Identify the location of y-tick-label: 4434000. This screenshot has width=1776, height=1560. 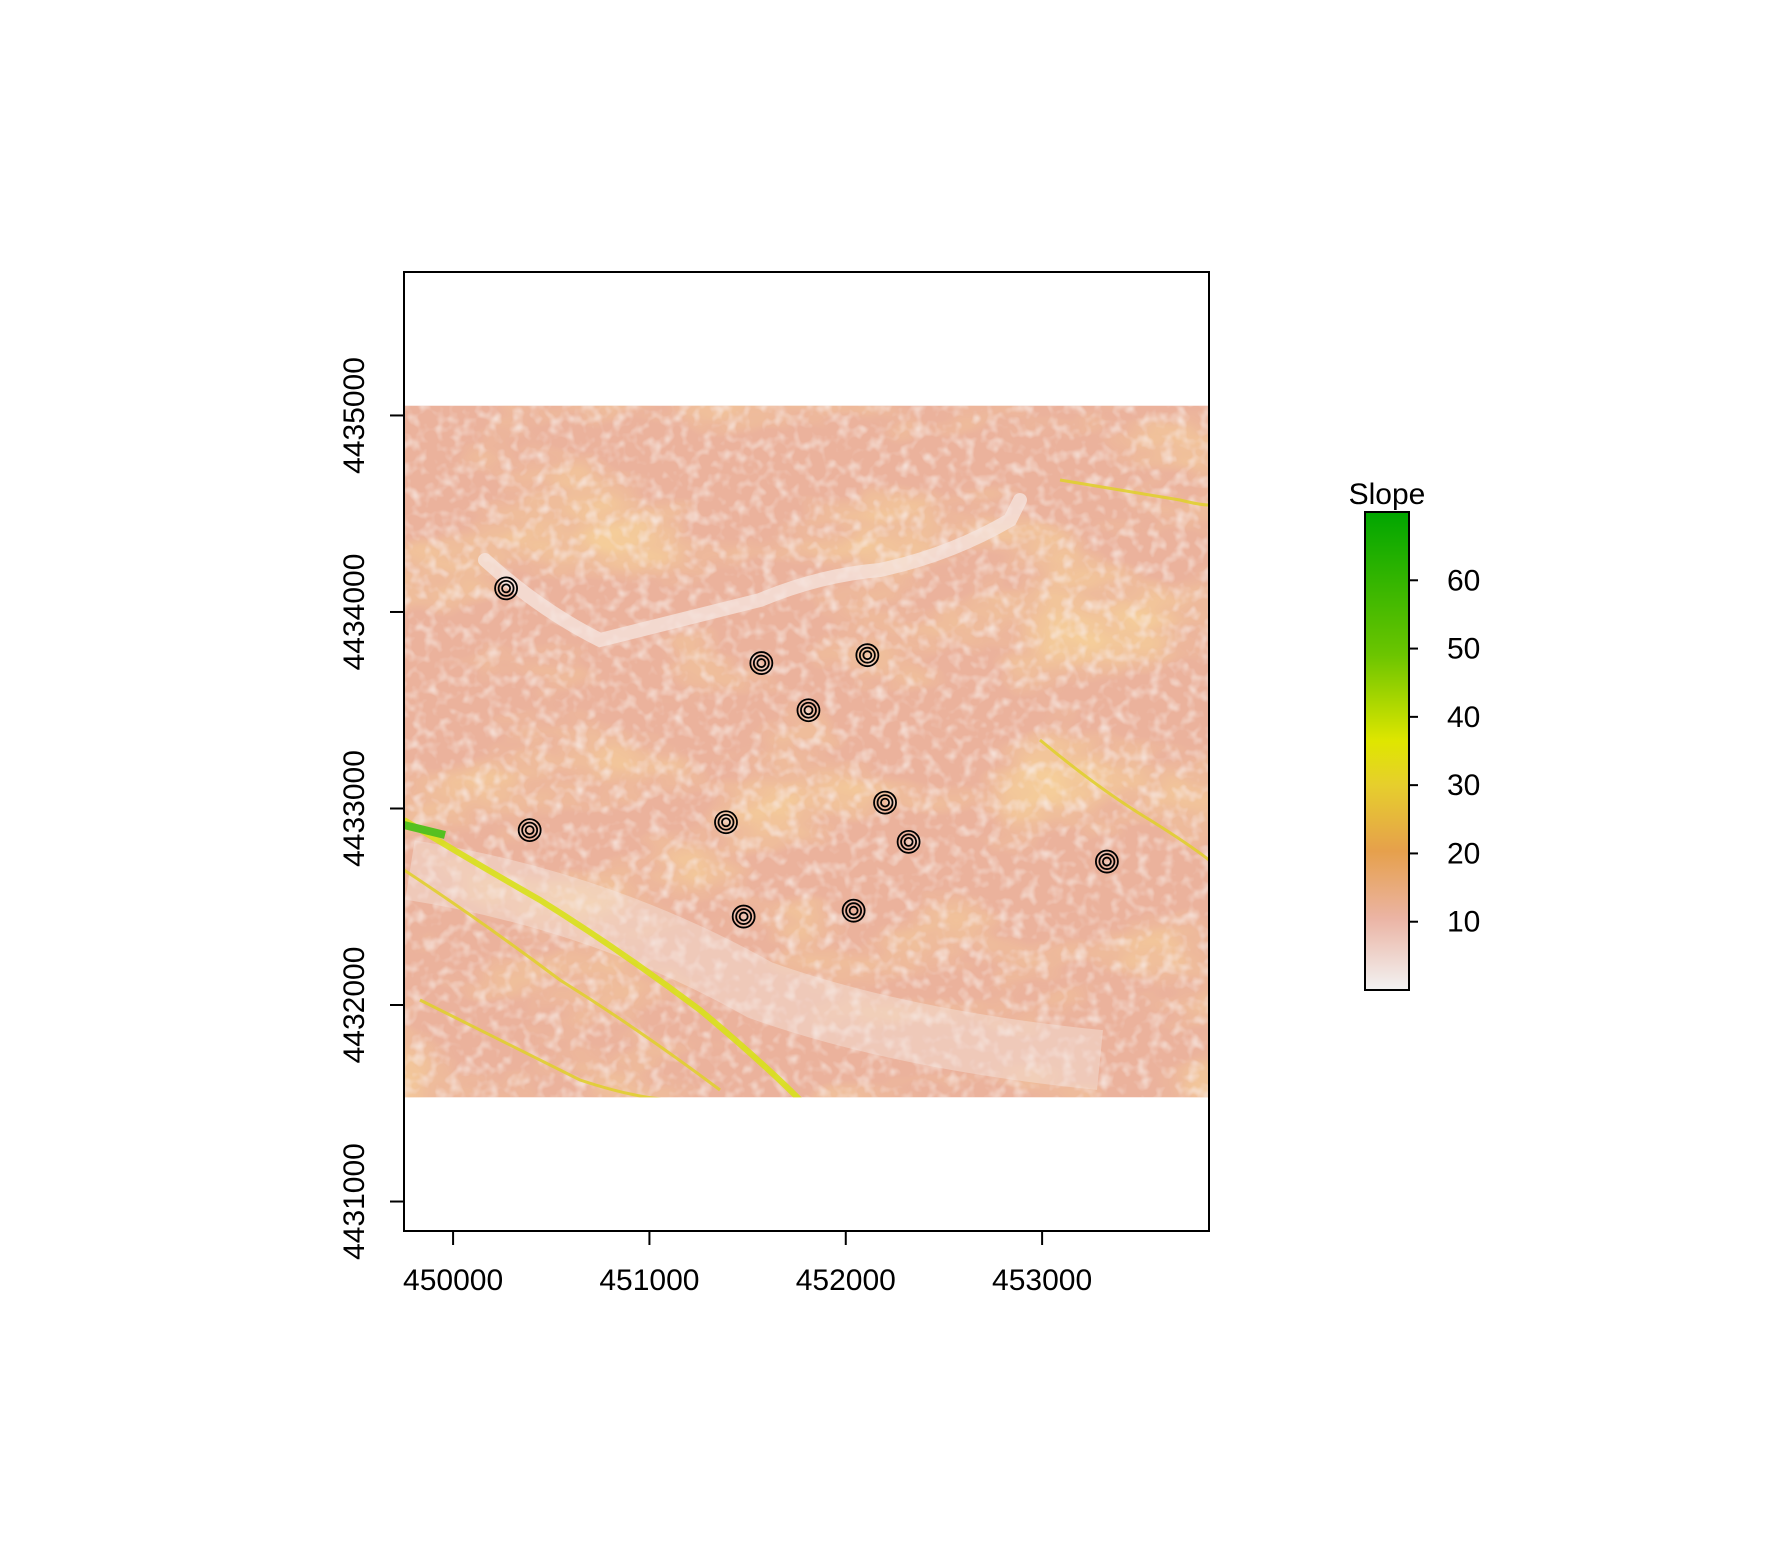
(354, 612).